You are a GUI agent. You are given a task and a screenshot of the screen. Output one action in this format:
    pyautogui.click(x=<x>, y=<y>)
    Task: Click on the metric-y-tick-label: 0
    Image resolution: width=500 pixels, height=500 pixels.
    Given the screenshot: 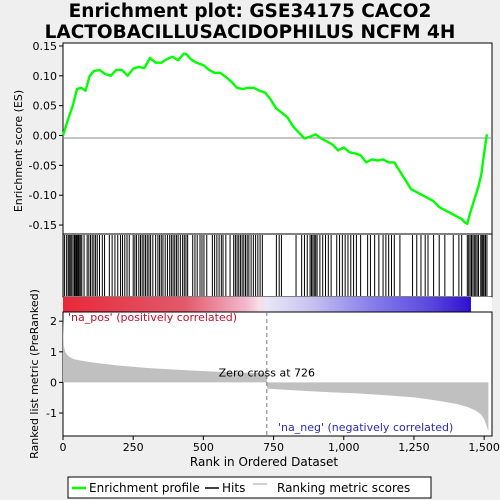 What is the action you would take?
    pyautogui.click(x=53, y=382)
    